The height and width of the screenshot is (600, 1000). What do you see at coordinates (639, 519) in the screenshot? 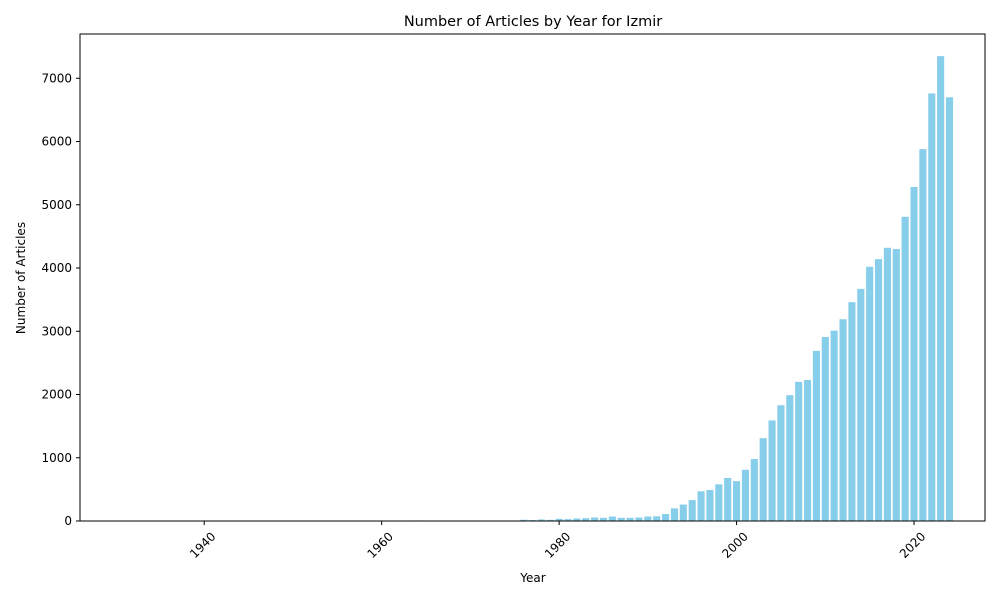
I see `bar-1989` at bounding box center [639, 519].